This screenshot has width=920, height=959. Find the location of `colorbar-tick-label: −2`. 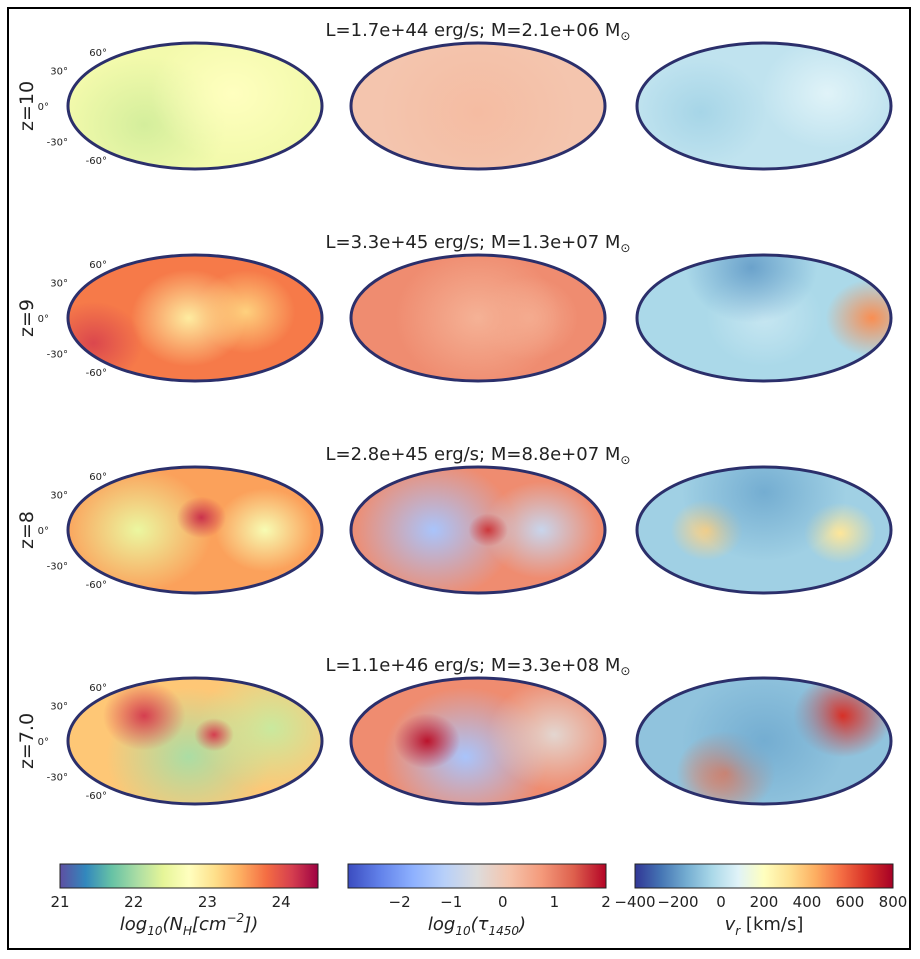

colorbar-tick-label: −2 is located at coordinates (400, 902).